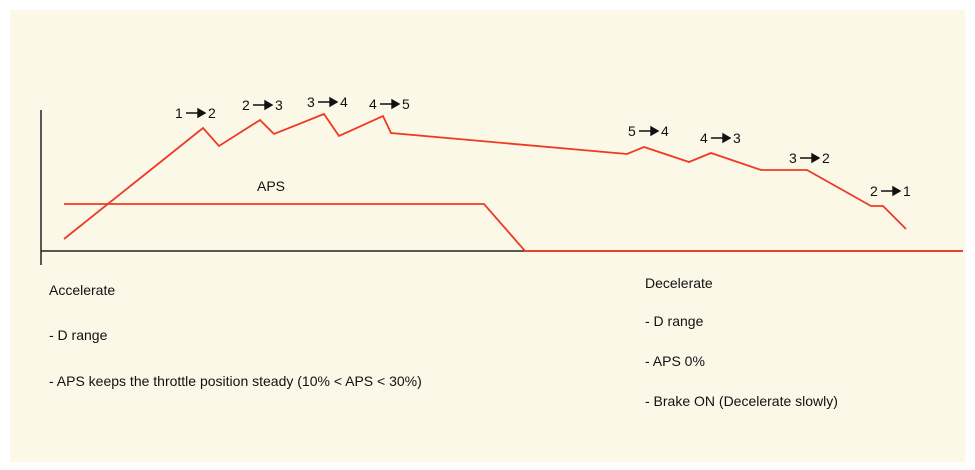 This screenshot has height=470, width=975. Describe the element at coordinates (674, 321) in the screenshot. I see `decelerate-item-d-range: - D range` at that location.